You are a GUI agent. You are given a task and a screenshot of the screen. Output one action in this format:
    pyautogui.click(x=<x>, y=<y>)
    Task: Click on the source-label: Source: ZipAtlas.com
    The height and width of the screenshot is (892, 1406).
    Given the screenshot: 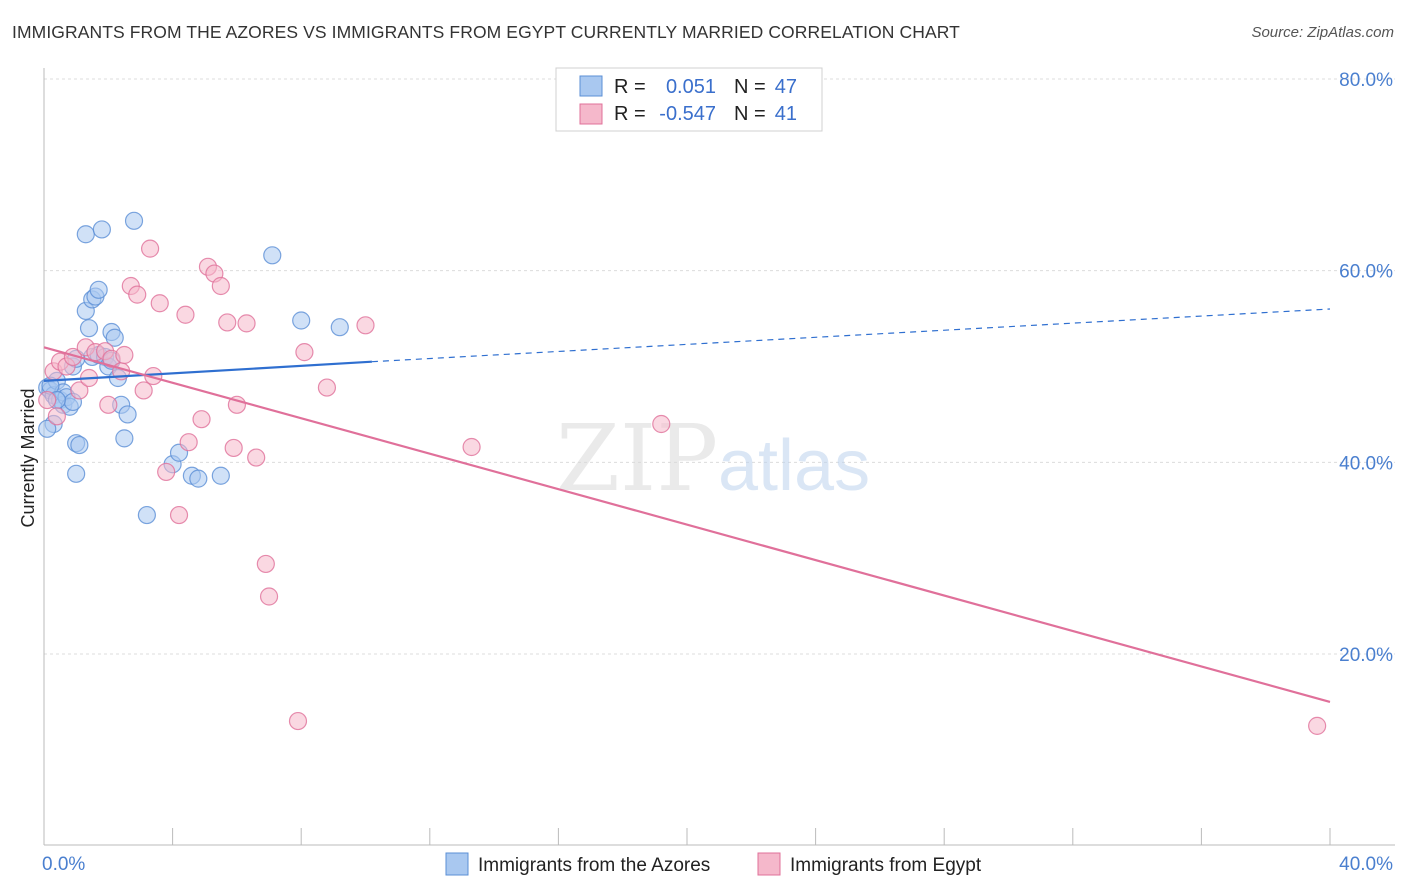 What is the action you would take?
    pyautogui.click(x=1322, y=32)
    